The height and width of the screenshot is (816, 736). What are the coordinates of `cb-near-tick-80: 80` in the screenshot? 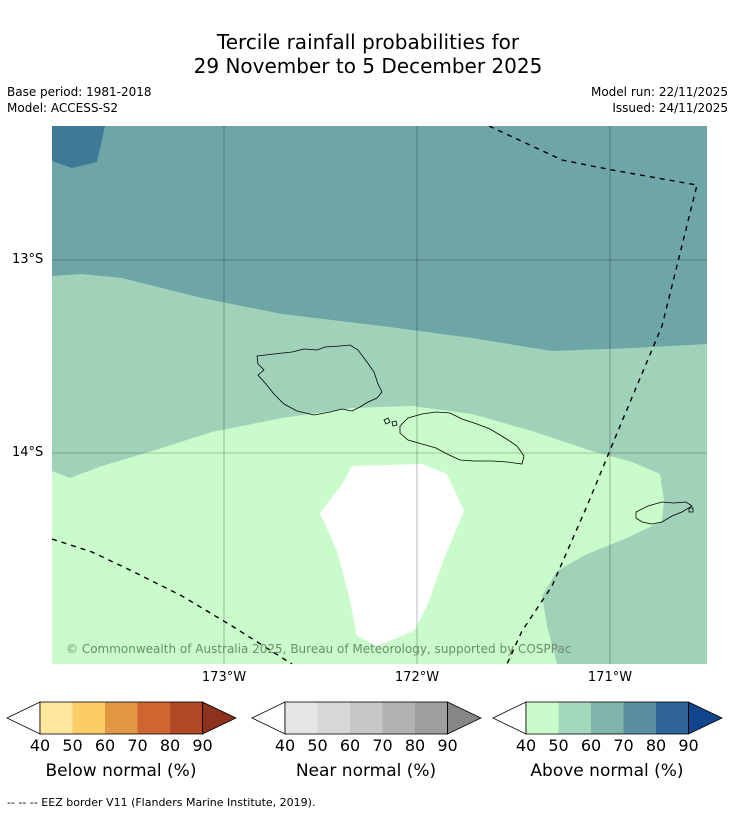 It's located at (415, 745).